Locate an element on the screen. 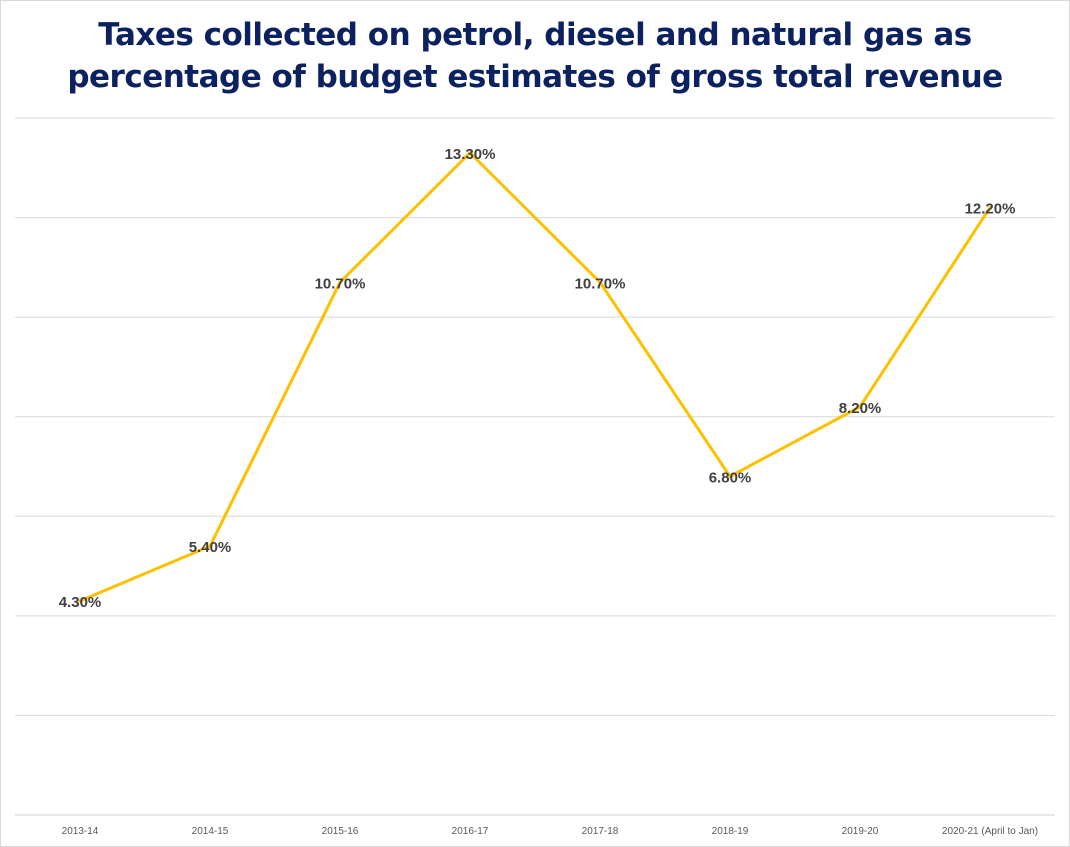  data-label: 8.20% is located at coordinates (860, 408).